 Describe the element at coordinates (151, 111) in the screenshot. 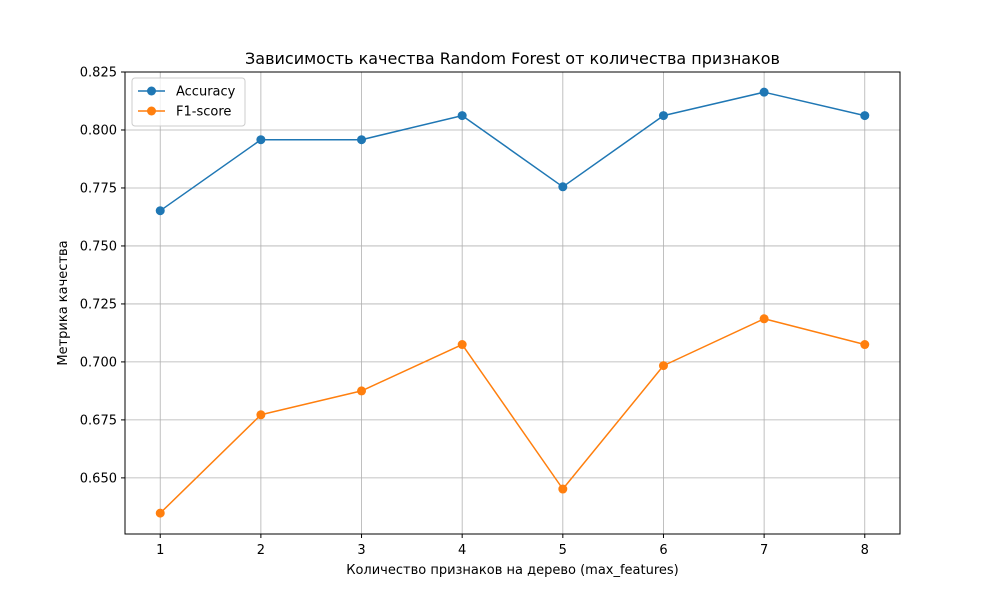

I see `legend-marker-f1` at that location.